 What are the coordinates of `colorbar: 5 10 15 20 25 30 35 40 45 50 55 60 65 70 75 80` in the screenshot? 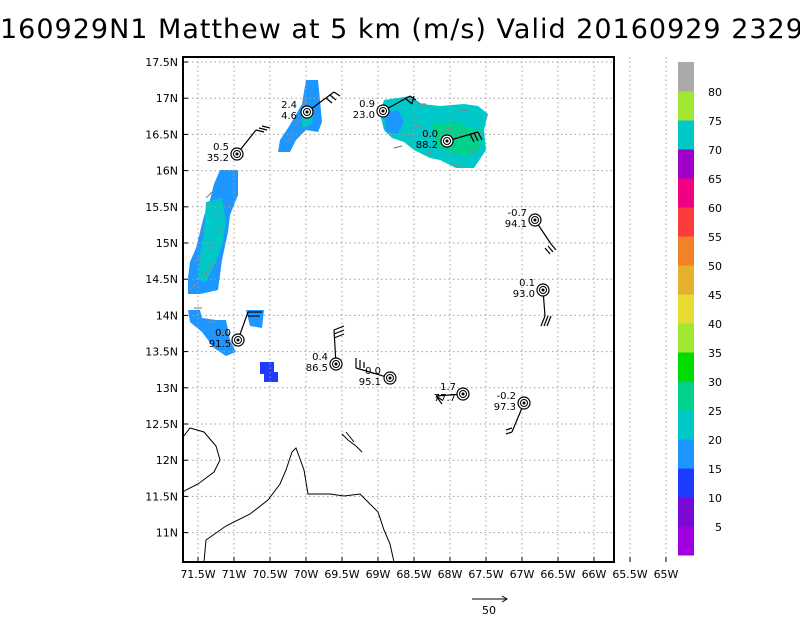 It's located at (700, 309).